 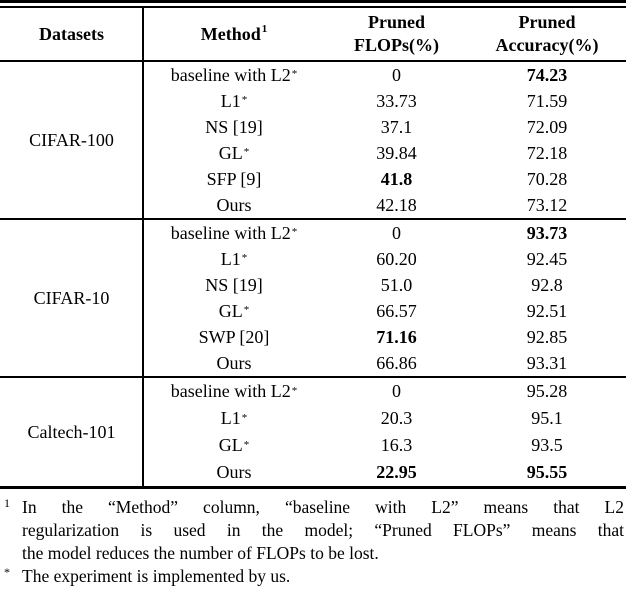 I want to click on dataset-label: CIFAR-100, so click(x=71, y=139).